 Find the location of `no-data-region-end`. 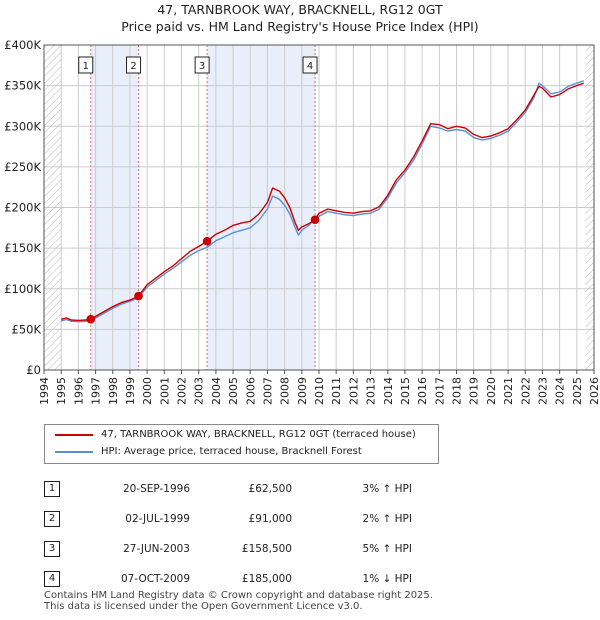

no-data-region-end is located at coordinates (589, 207).